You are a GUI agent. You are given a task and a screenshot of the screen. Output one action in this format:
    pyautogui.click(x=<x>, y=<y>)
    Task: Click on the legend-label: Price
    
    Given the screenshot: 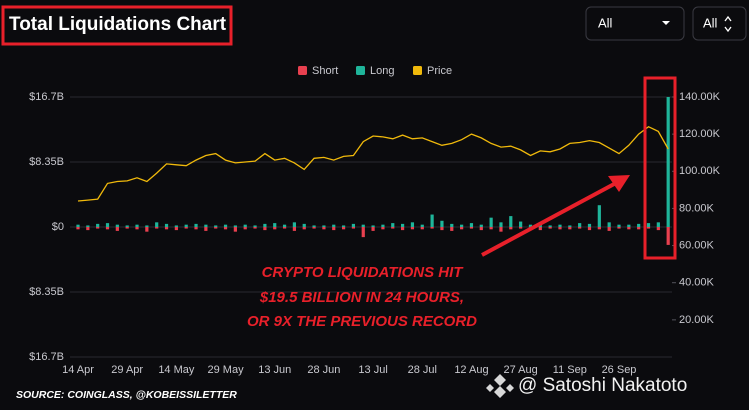 What is the action you would take?
    pyautogui.click(x=439, y=71)
    